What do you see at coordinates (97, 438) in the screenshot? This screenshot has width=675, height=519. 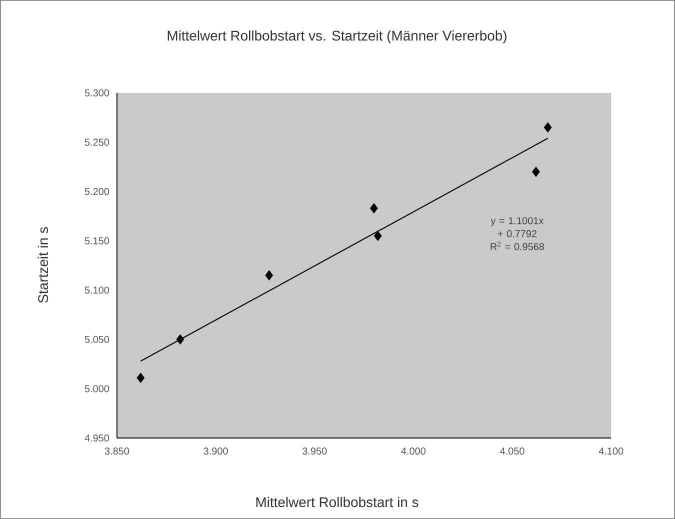 I see `y-tick-label: 4.950` at bounding box center [97, 438].